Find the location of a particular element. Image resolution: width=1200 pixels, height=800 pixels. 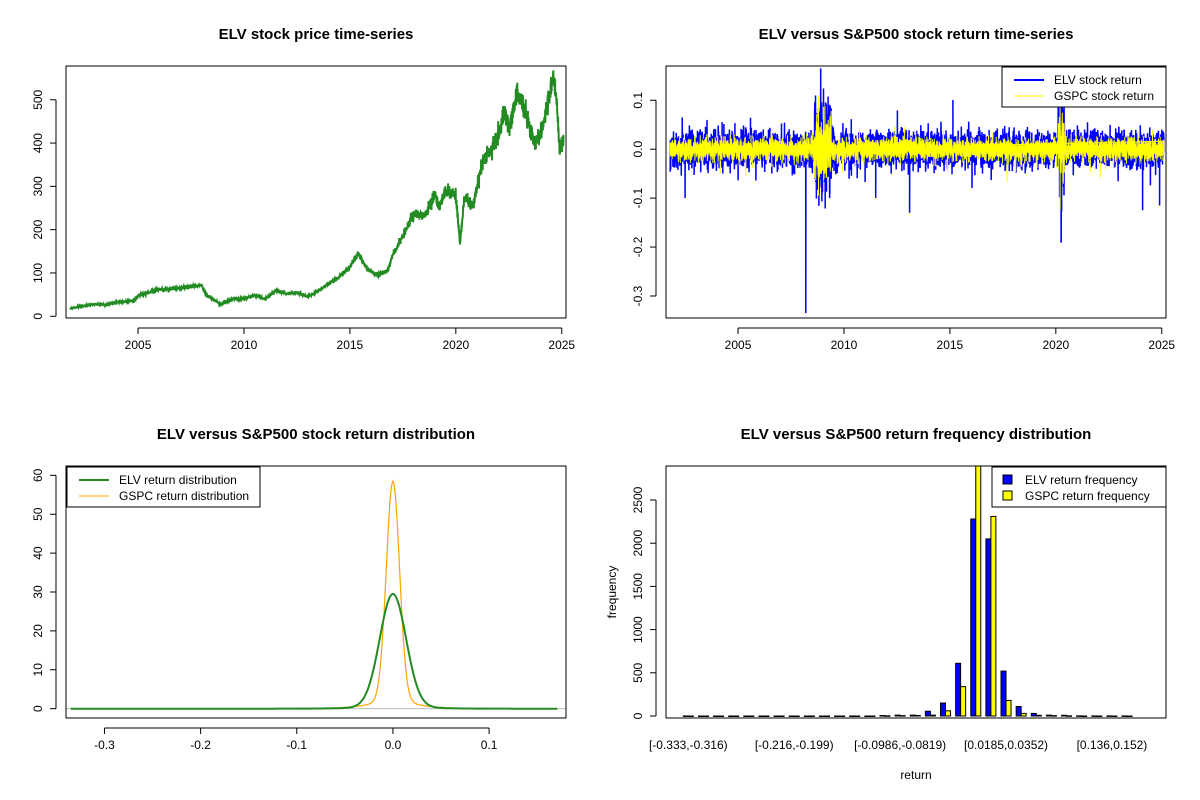

x-tick-label: [0.136,0.152) is located at coordinates (1112, 745).